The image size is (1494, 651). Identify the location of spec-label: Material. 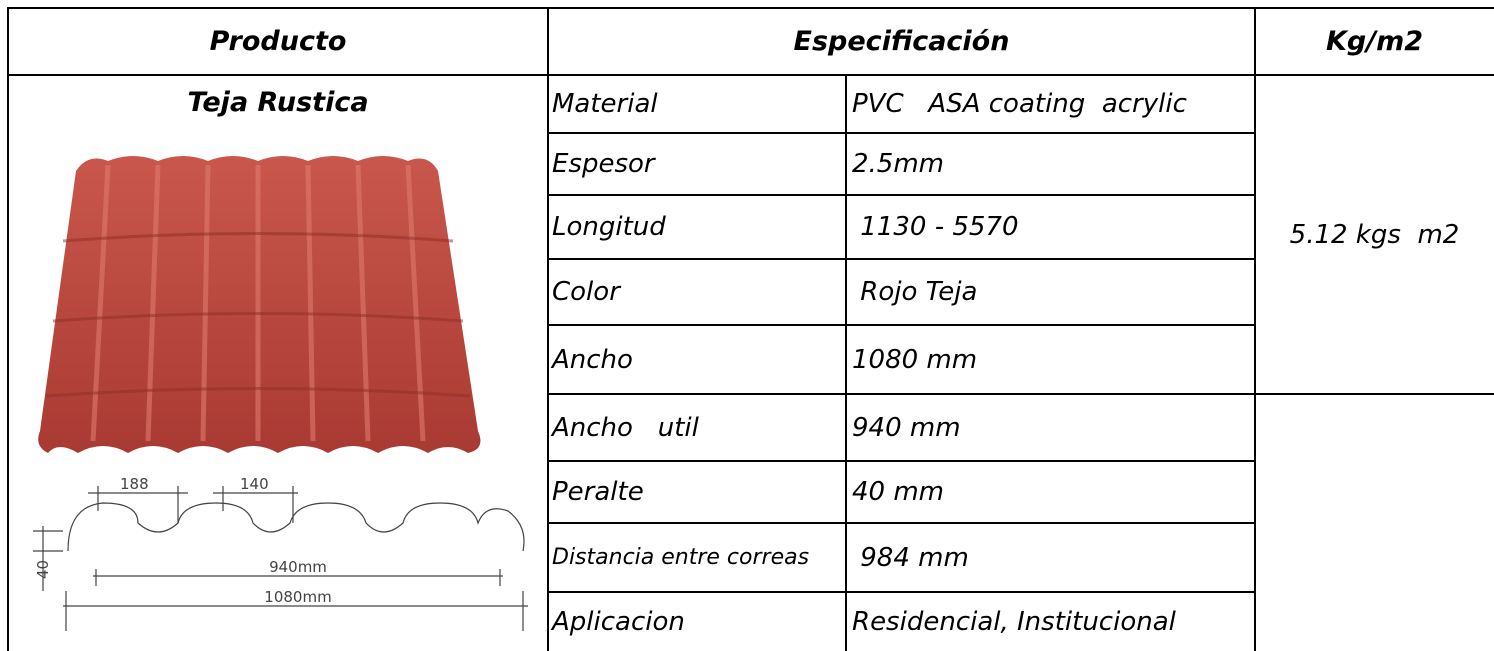
(605, 104).